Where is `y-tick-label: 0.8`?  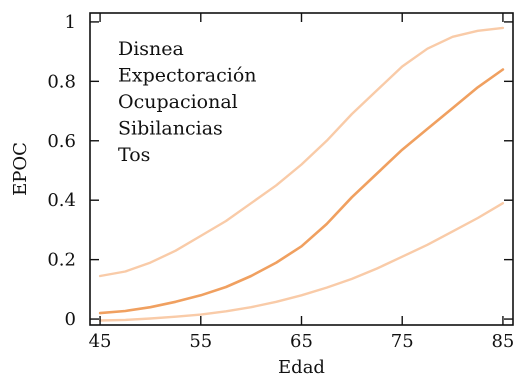
y-tick-label: 0.8 is located at coordinates (61, 81).